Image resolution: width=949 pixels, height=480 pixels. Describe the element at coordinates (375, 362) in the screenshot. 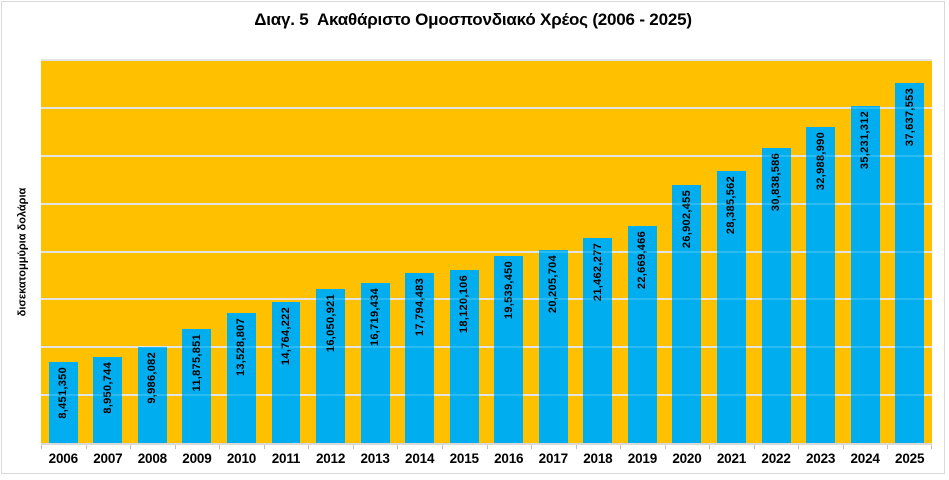

I see `bar-2013: 16,719,434` at that location.